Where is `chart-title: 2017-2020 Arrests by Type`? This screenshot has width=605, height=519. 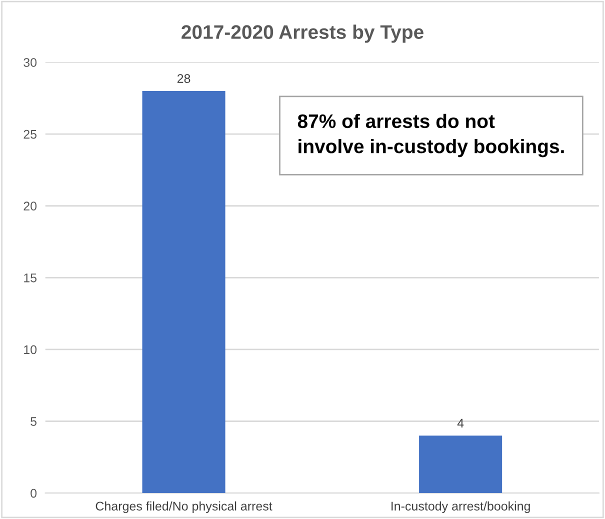 chart-title: 2017-2020 Arrests by Type is located at coordinates (303, 33).